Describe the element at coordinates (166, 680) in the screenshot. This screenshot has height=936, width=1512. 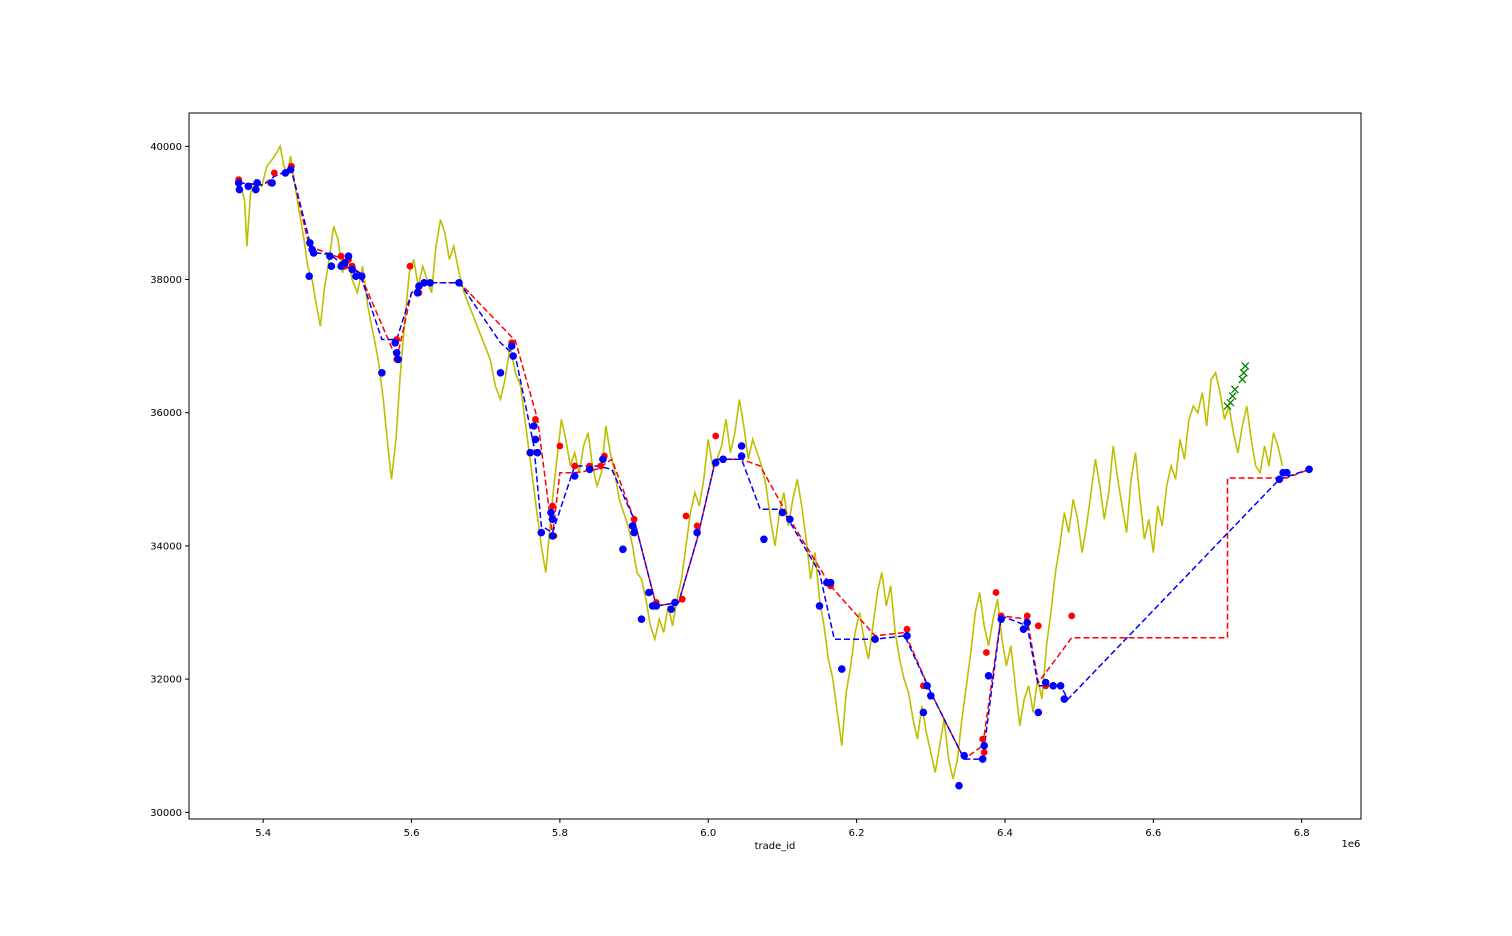
I see `y-tick-label: 32000` at that location.